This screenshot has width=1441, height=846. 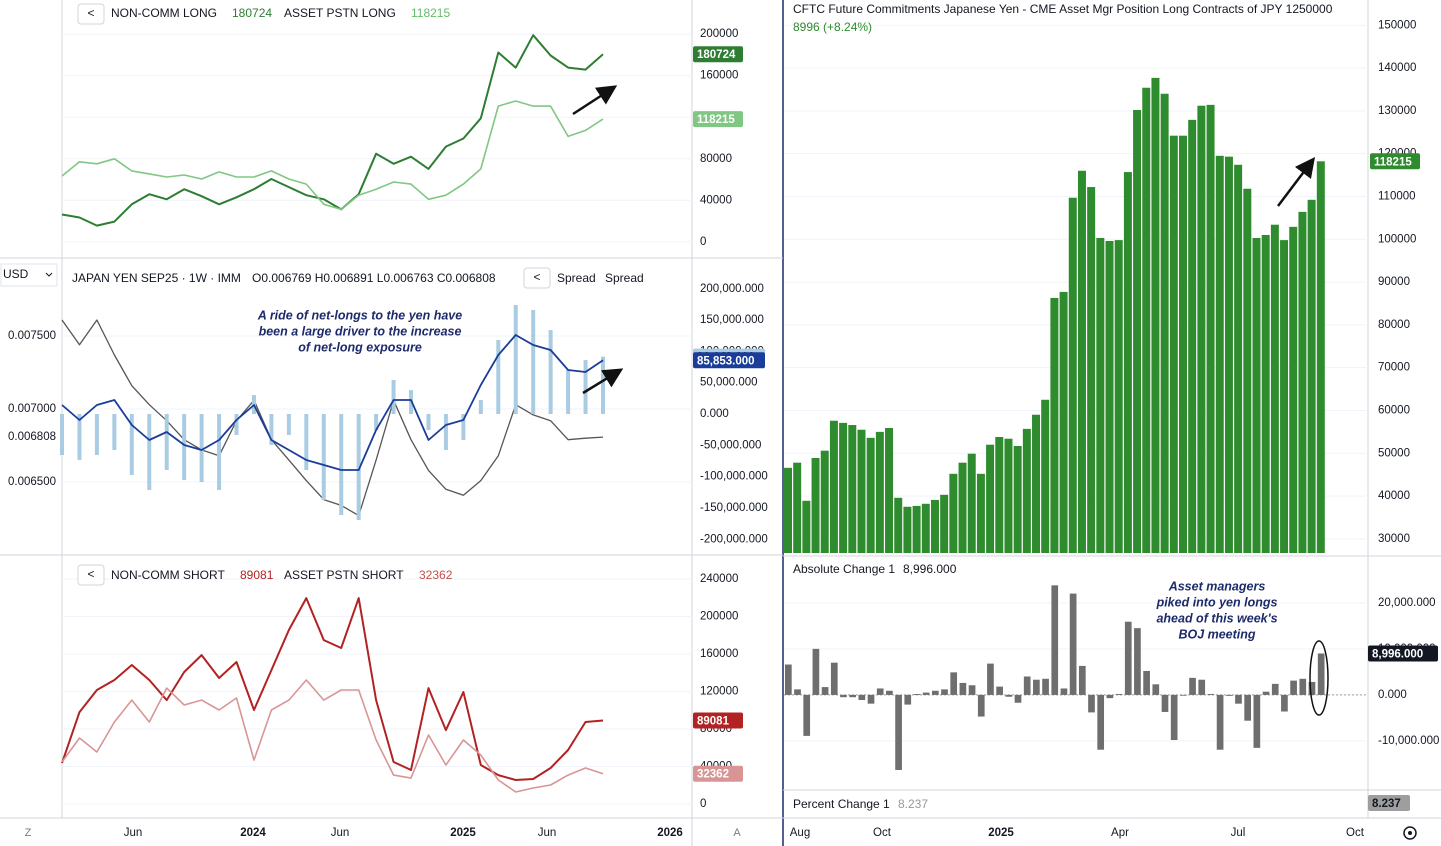 I want to click on y-tick-label: 150000, so click(x=1397, y=25).